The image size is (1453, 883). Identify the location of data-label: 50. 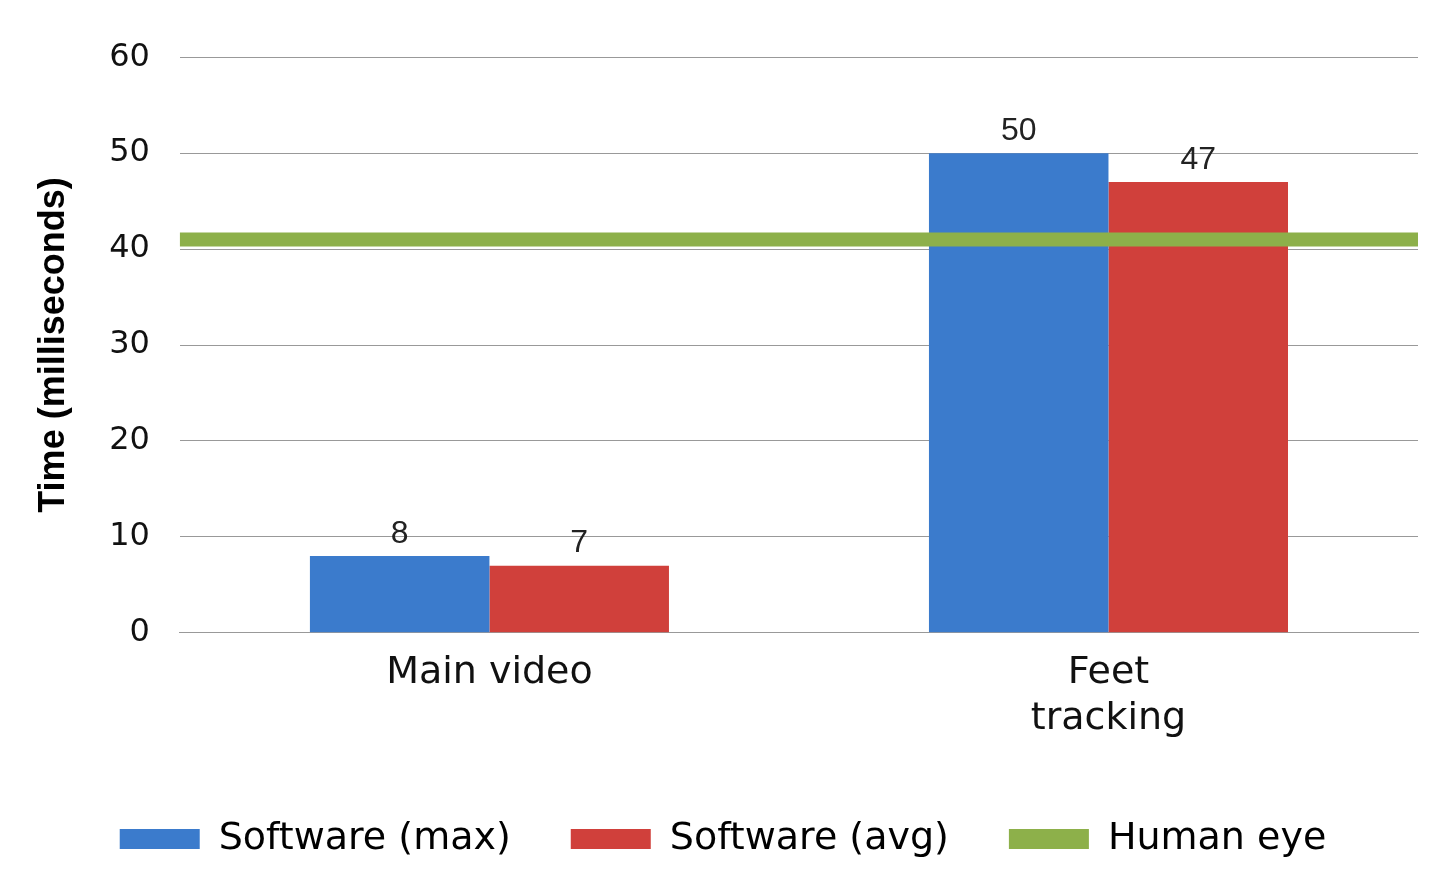
(1018, 128).